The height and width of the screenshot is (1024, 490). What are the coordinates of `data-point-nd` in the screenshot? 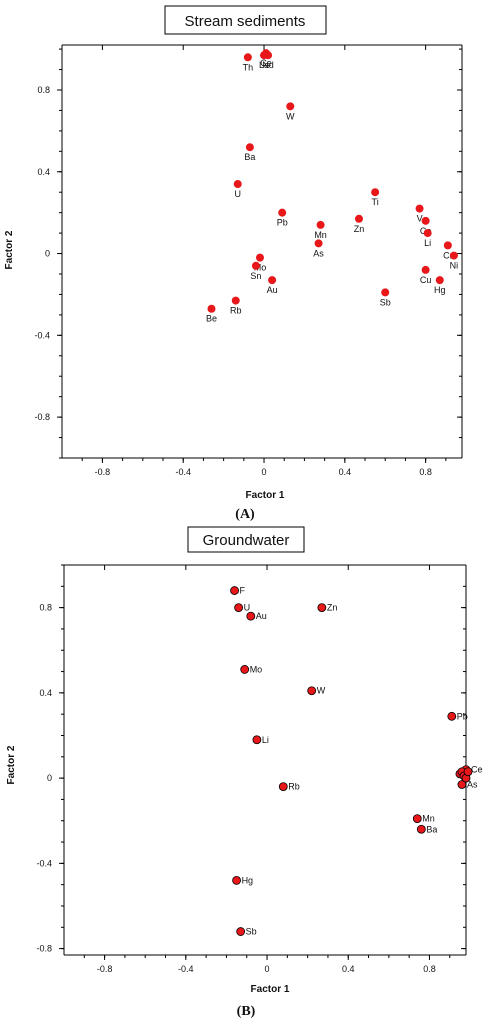 It's located at (268, 55).